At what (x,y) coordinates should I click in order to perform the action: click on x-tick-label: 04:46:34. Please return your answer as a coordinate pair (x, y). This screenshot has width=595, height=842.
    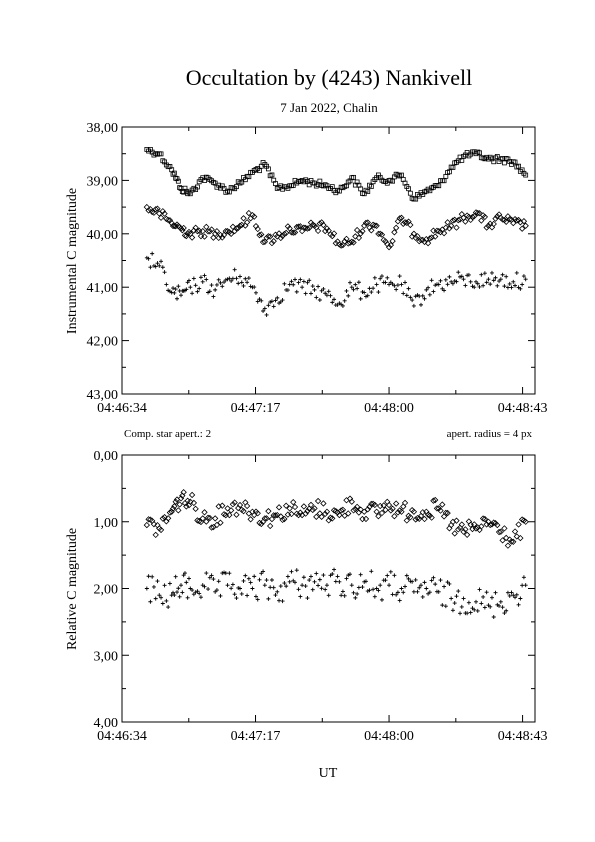
    Looking at the image, I should click on (122, 736).